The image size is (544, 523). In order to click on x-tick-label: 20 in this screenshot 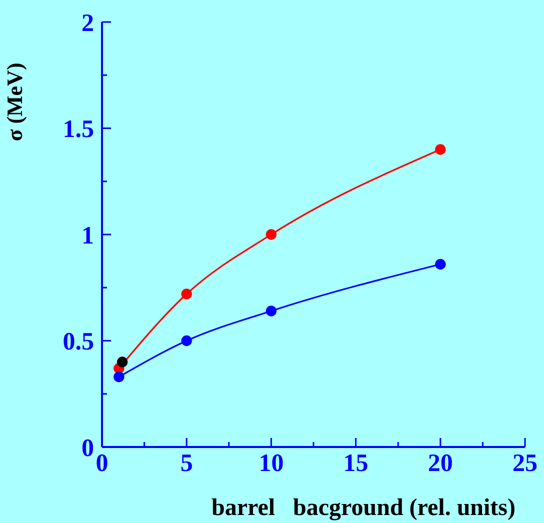, I will do `click(440, 463)`.